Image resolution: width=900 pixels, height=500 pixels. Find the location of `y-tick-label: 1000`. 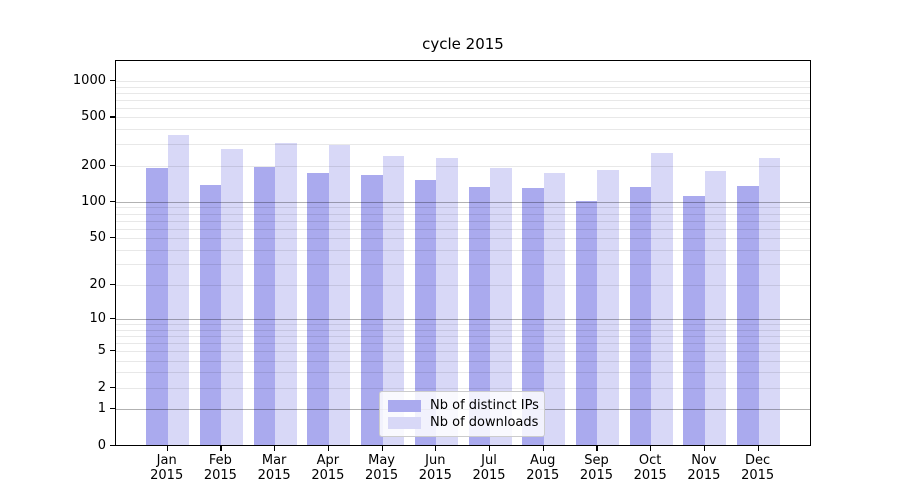

y-tick-label: 1000 is located at coordinates (89, 80).